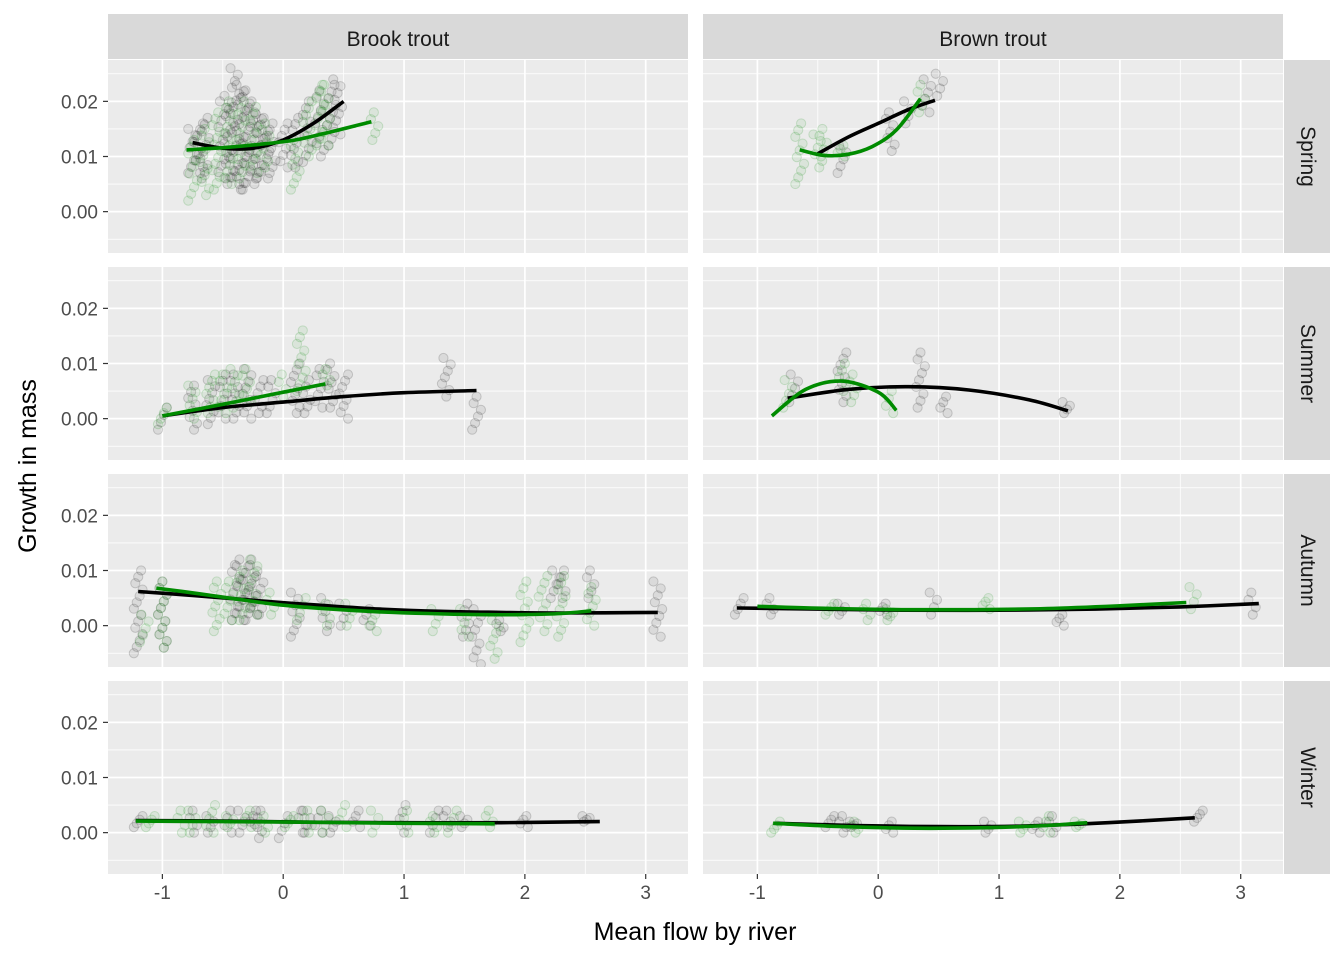  What do you see at coordinates (1307, 777) in the screenshot?
I see `strip-winter` at bounding box center [1307, 777].